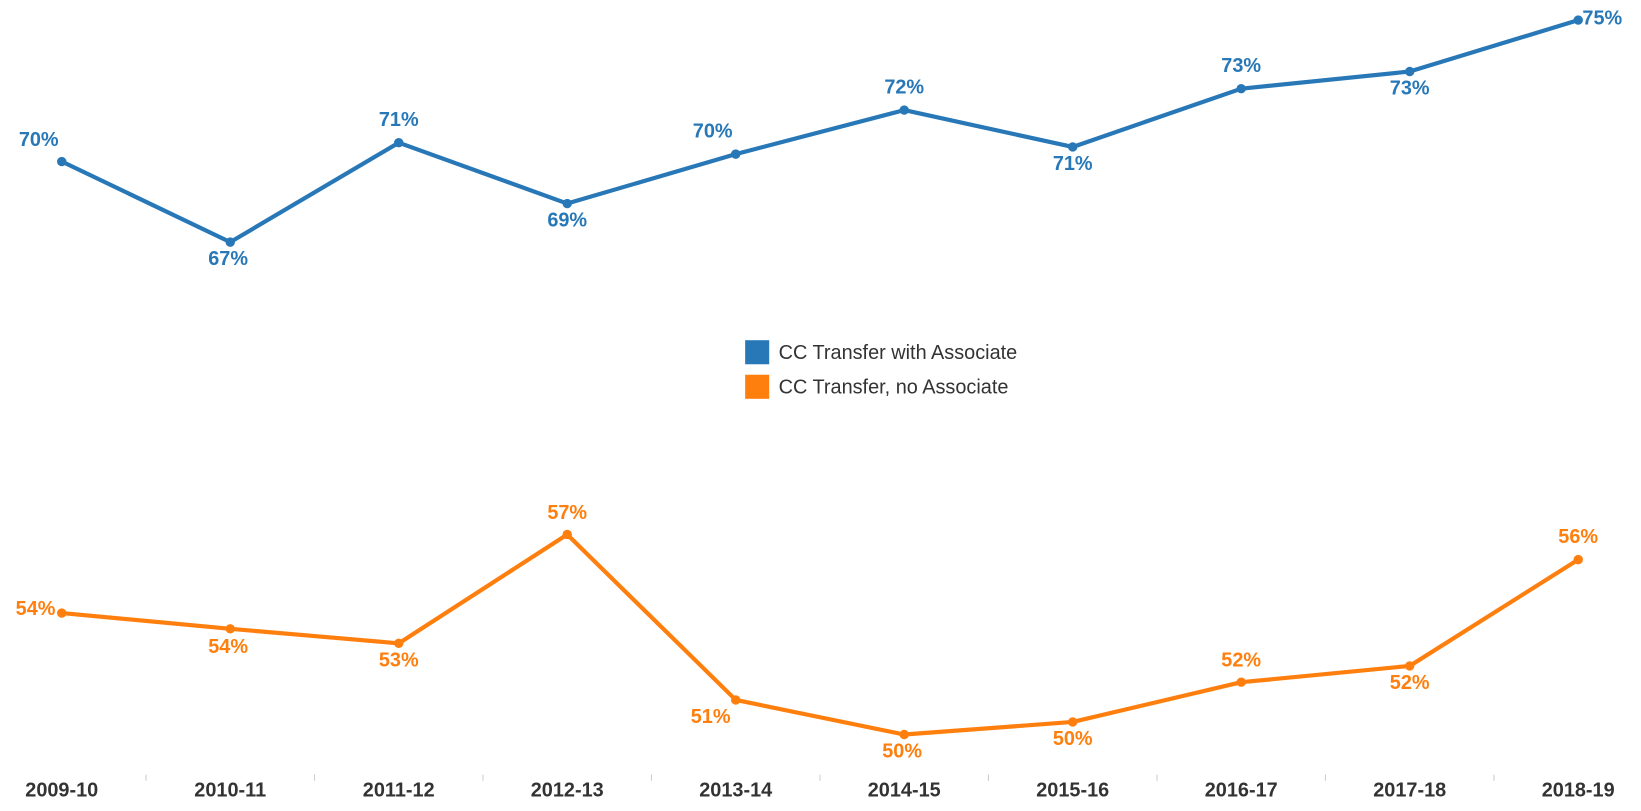 Image resolution: width=1641 pixels, height=811 pixels. I want to click on data-label: 51%, so click(711, 717).